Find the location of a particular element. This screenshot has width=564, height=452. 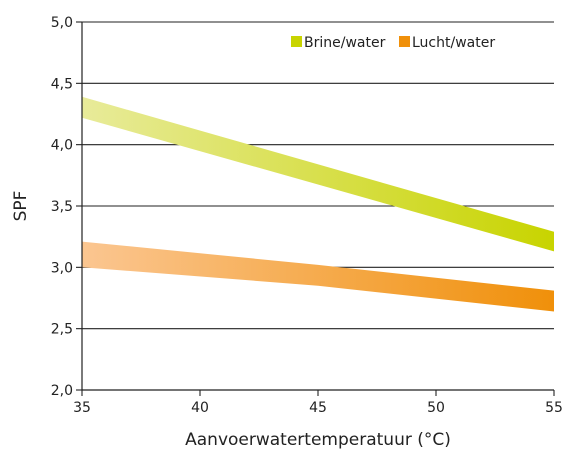

y-tick-label: 3,0 is located at coordinates (62, 268).